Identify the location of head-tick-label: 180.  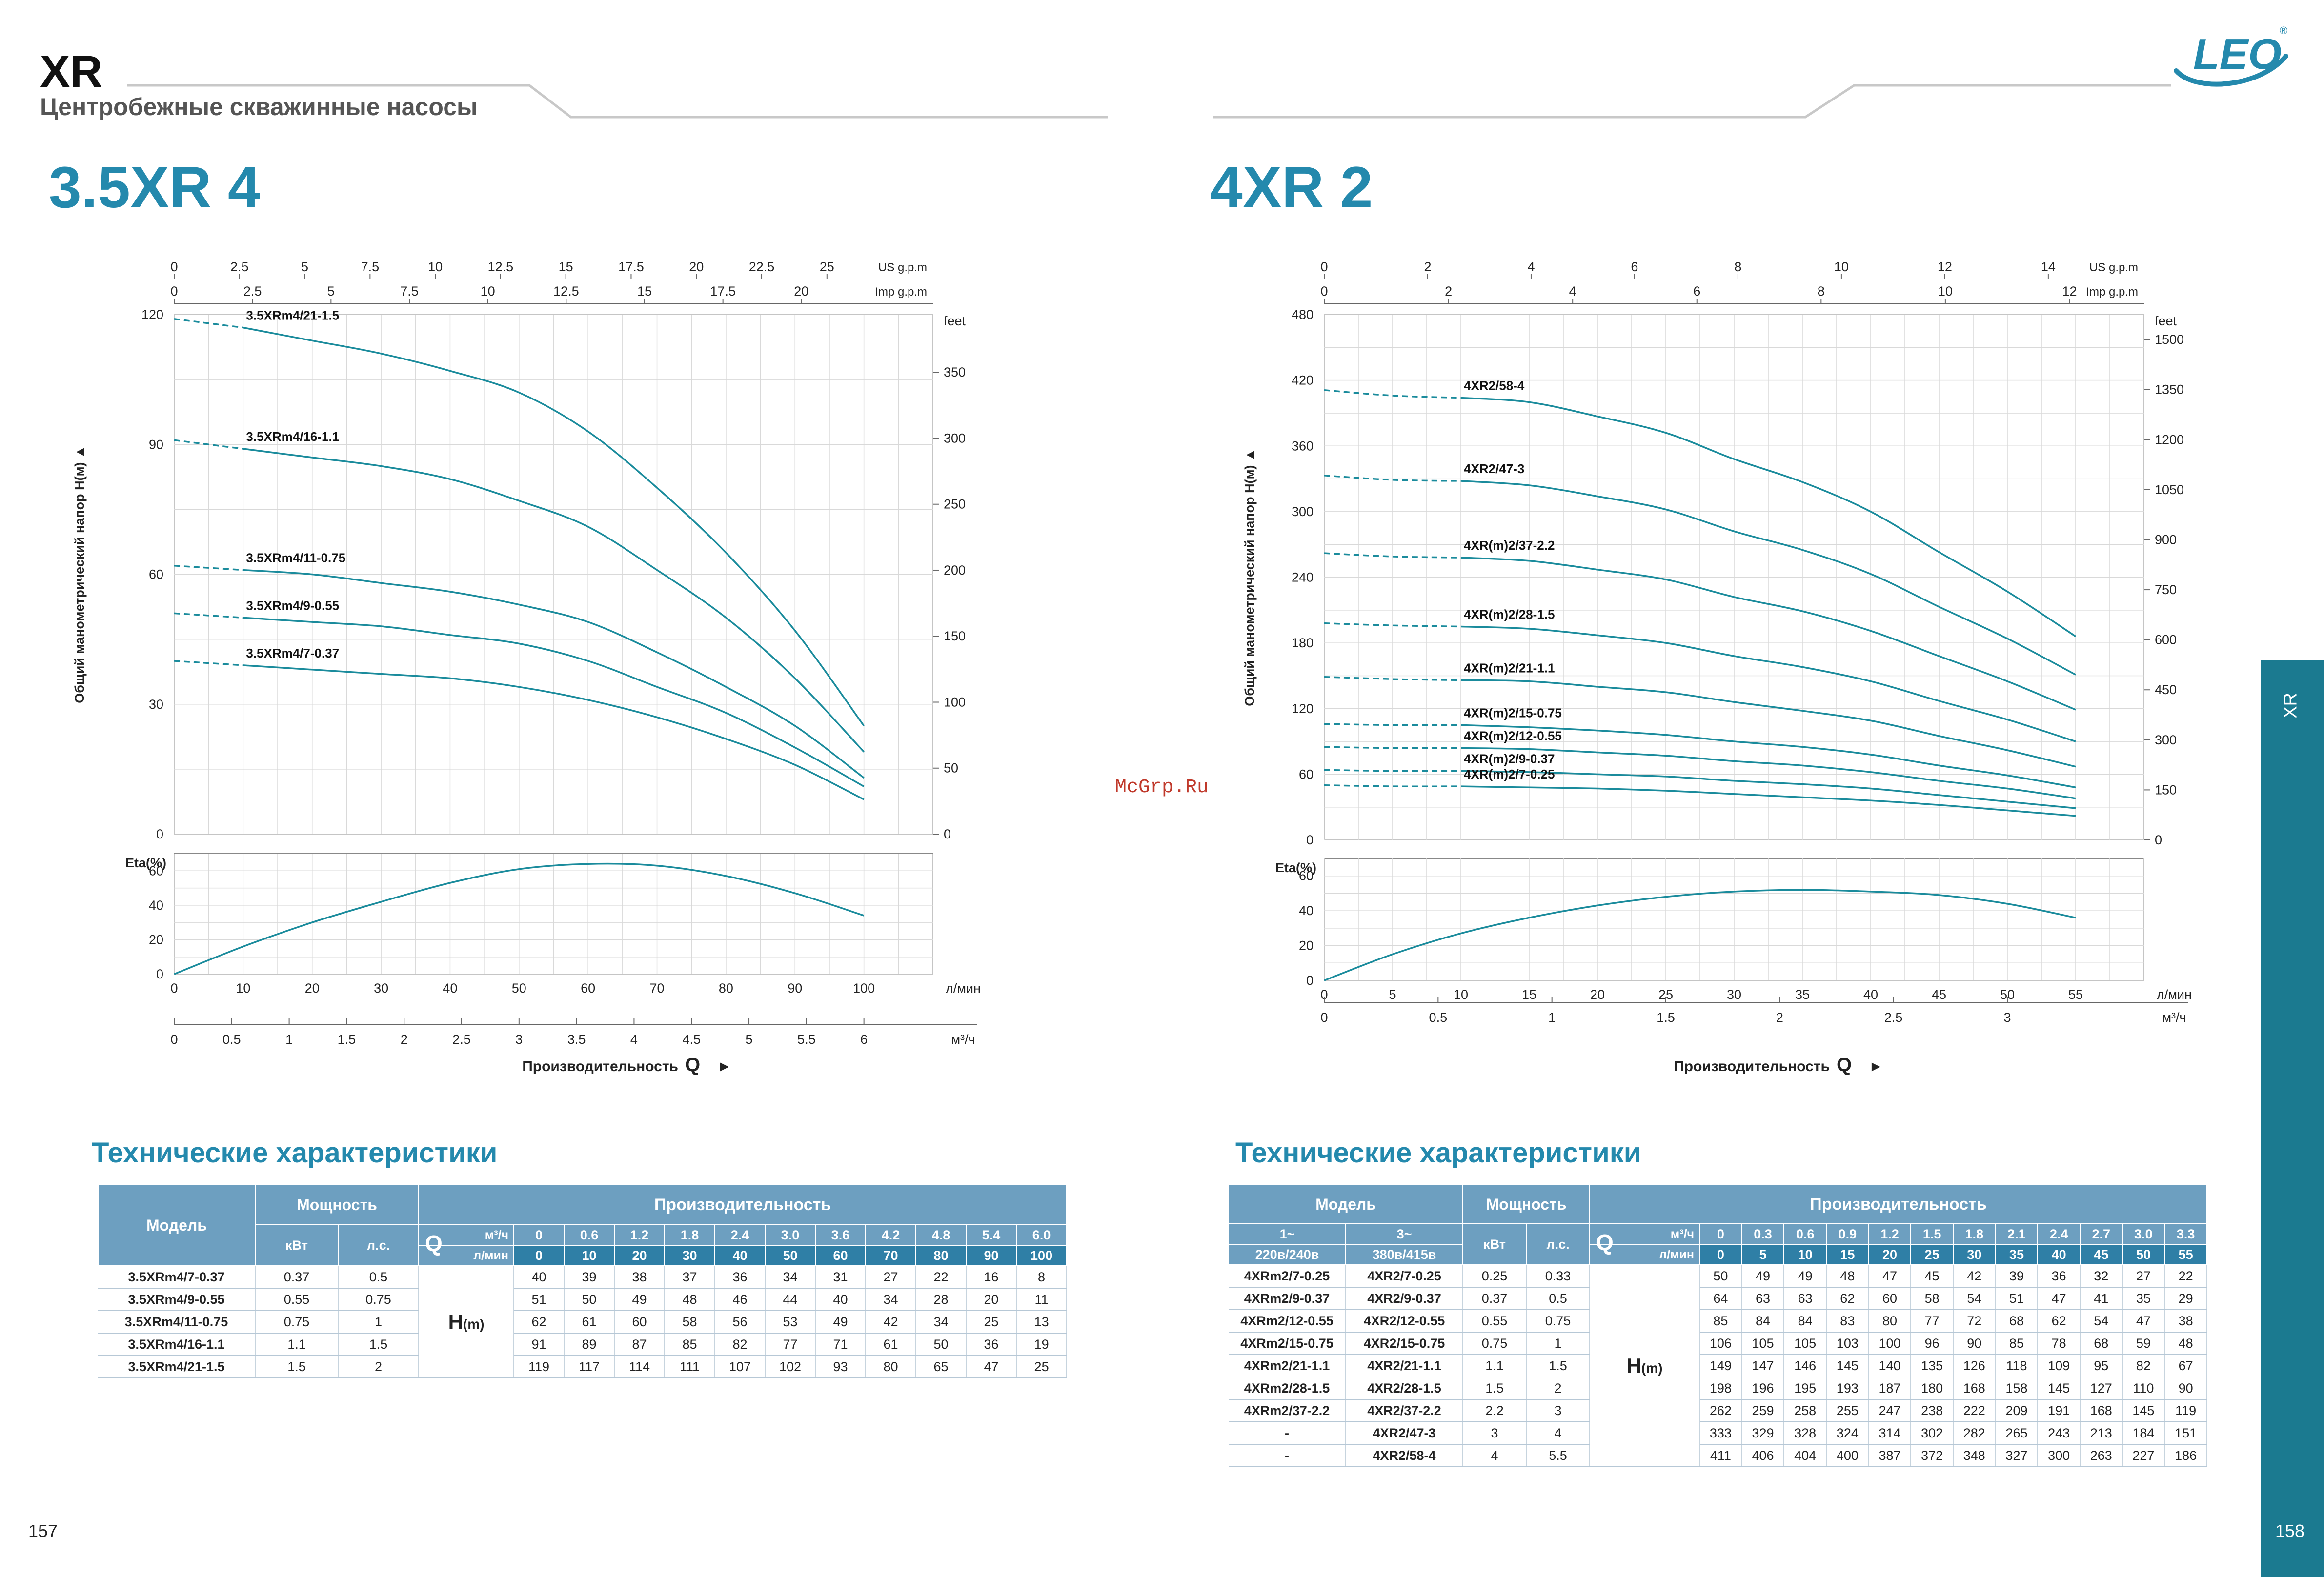
(1303, 643).